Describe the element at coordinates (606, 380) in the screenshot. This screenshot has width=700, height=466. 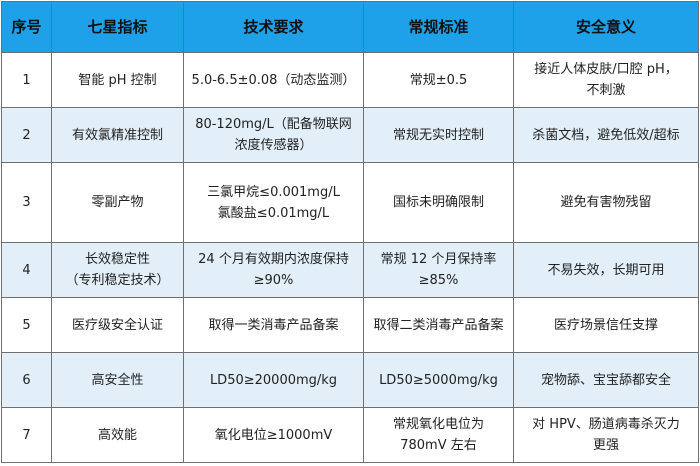
I see `cell-safety-significance: 宠物舔、宝宝舔都安全` at that location.